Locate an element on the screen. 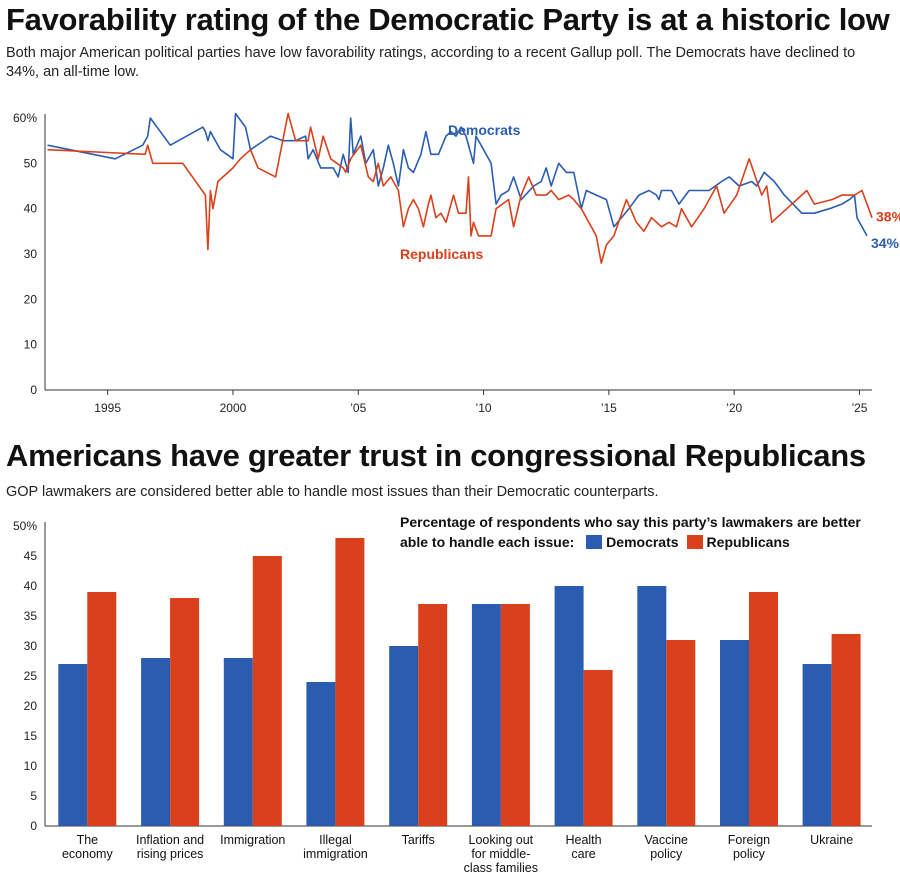  bar-category-label-line: Health is located at coordinates (583, 840).